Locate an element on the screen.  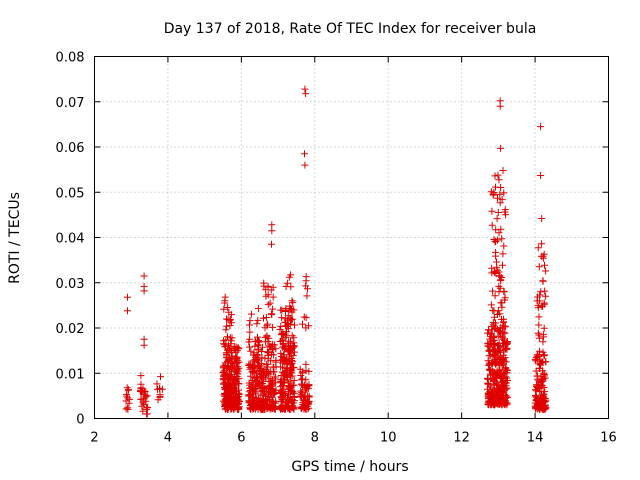
x-tick-label: 12 is located at coordinates (461, 438).